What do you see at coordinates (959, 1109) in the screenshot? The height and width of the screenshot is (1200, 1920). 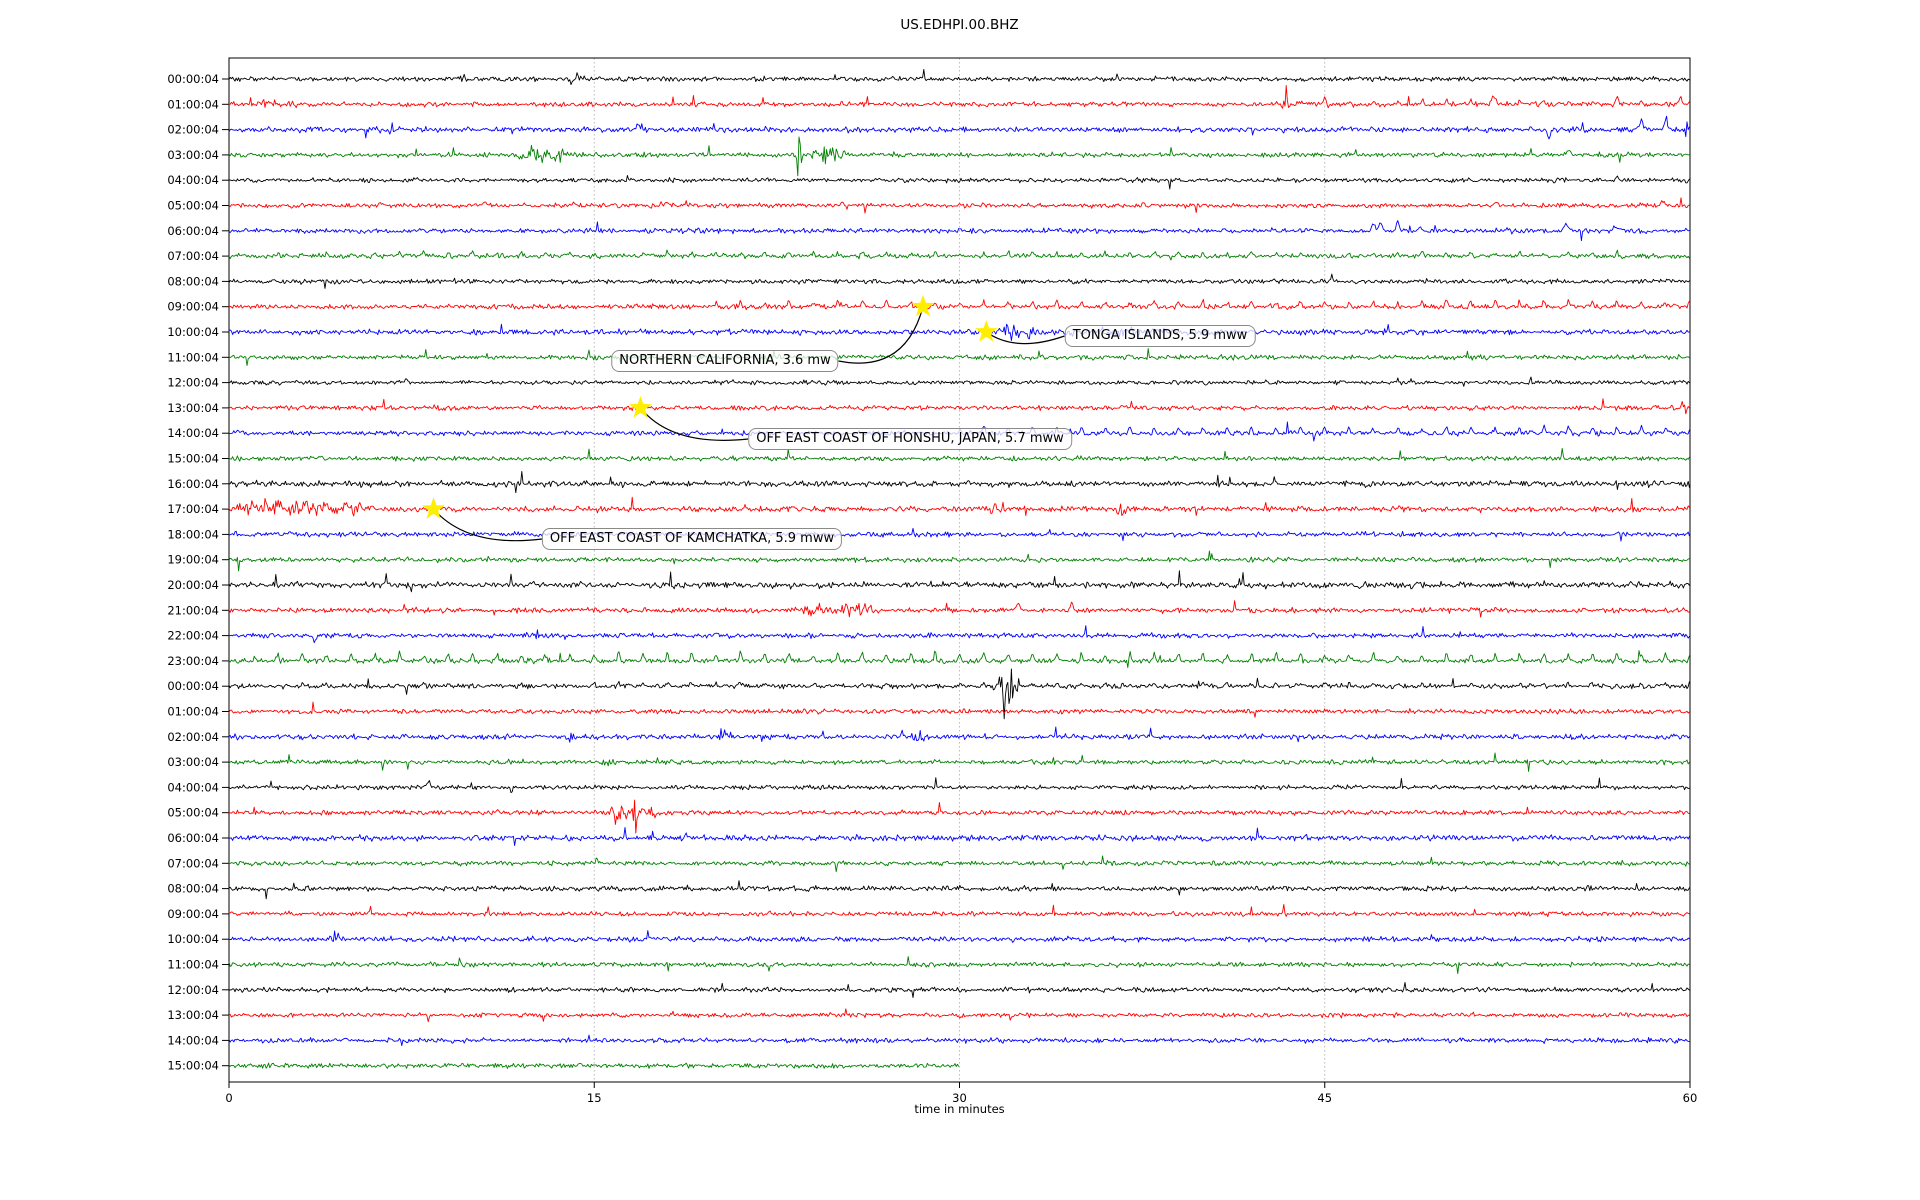 I see `x-axis-label: time in minutes` at bounding box center [959, 1109].